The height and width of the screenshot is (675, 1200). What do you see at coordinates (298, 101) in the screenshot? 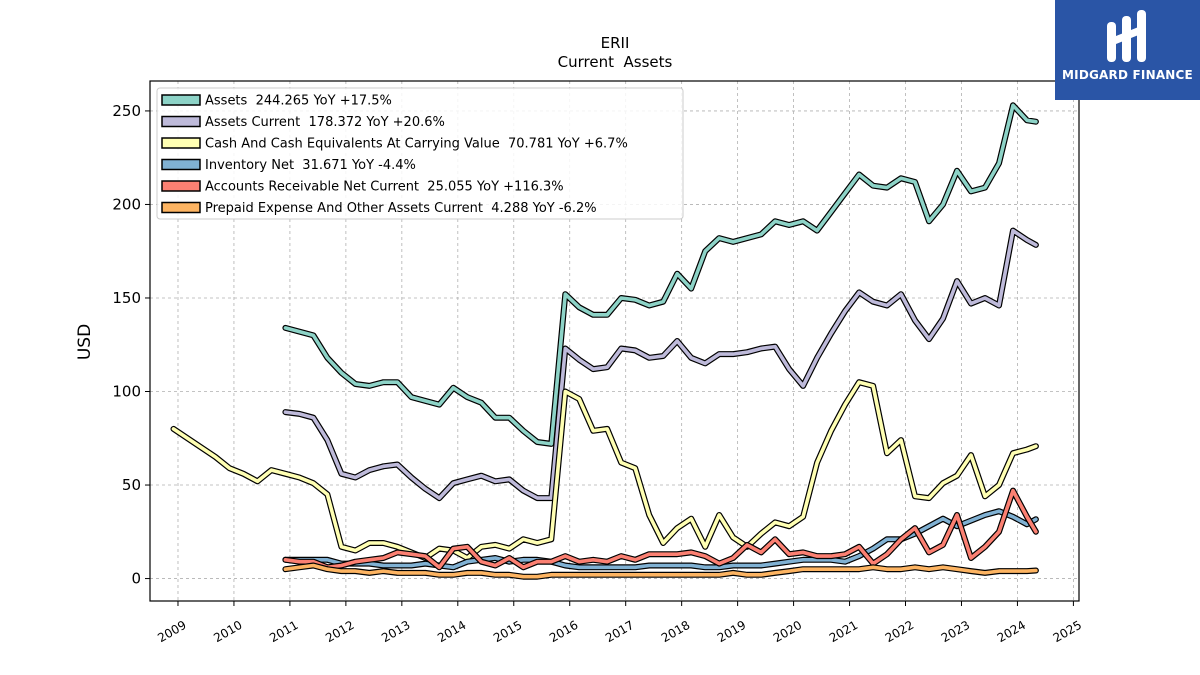
I see `legend-label: Assets 244.265 YoY +17.5%` at bounding box center [298, 101].